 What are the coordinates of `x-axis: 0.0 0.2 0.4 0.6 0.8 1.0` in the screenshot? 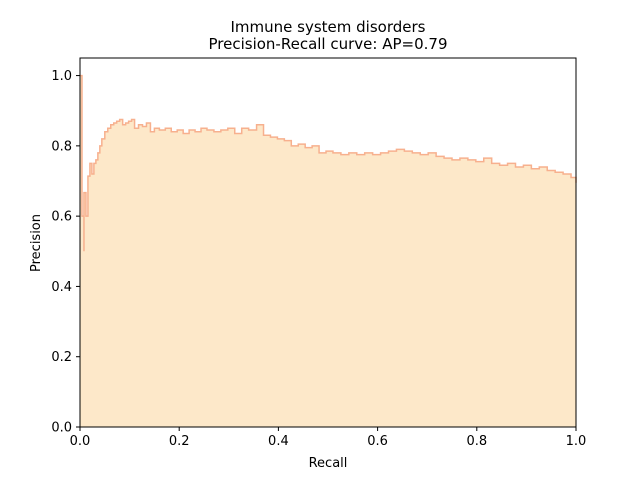 It's located at (328, 438).